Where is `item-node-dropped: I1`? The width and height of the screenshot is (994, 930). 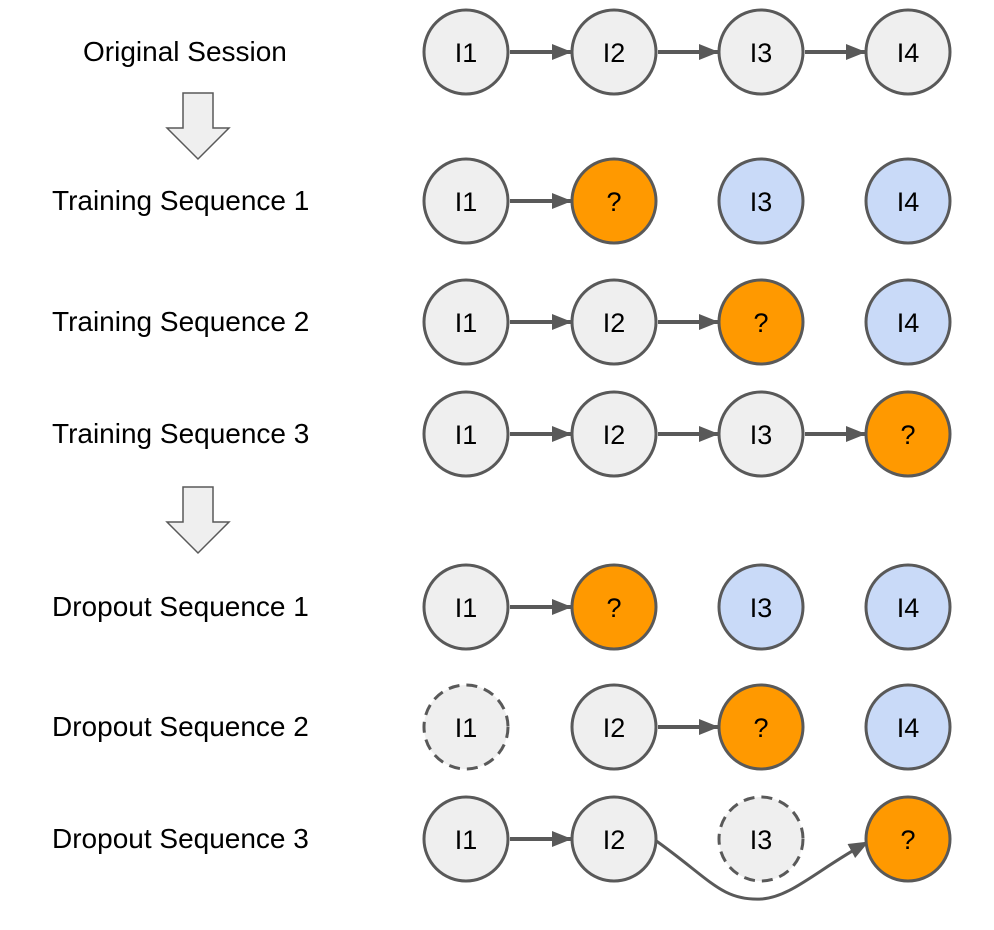 item-node-dropped: I1 is located at coordinates (466, 727).